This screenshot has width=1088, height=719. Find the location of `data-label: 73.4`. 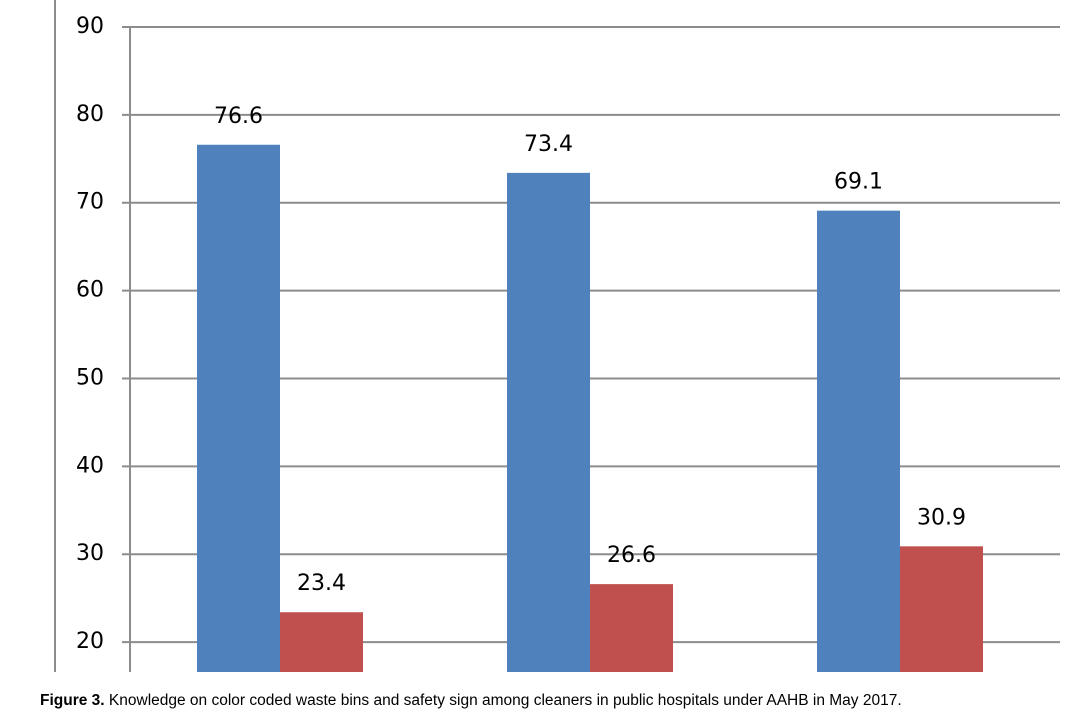

data-label: 73.4 is located at coordinates (548, 144).